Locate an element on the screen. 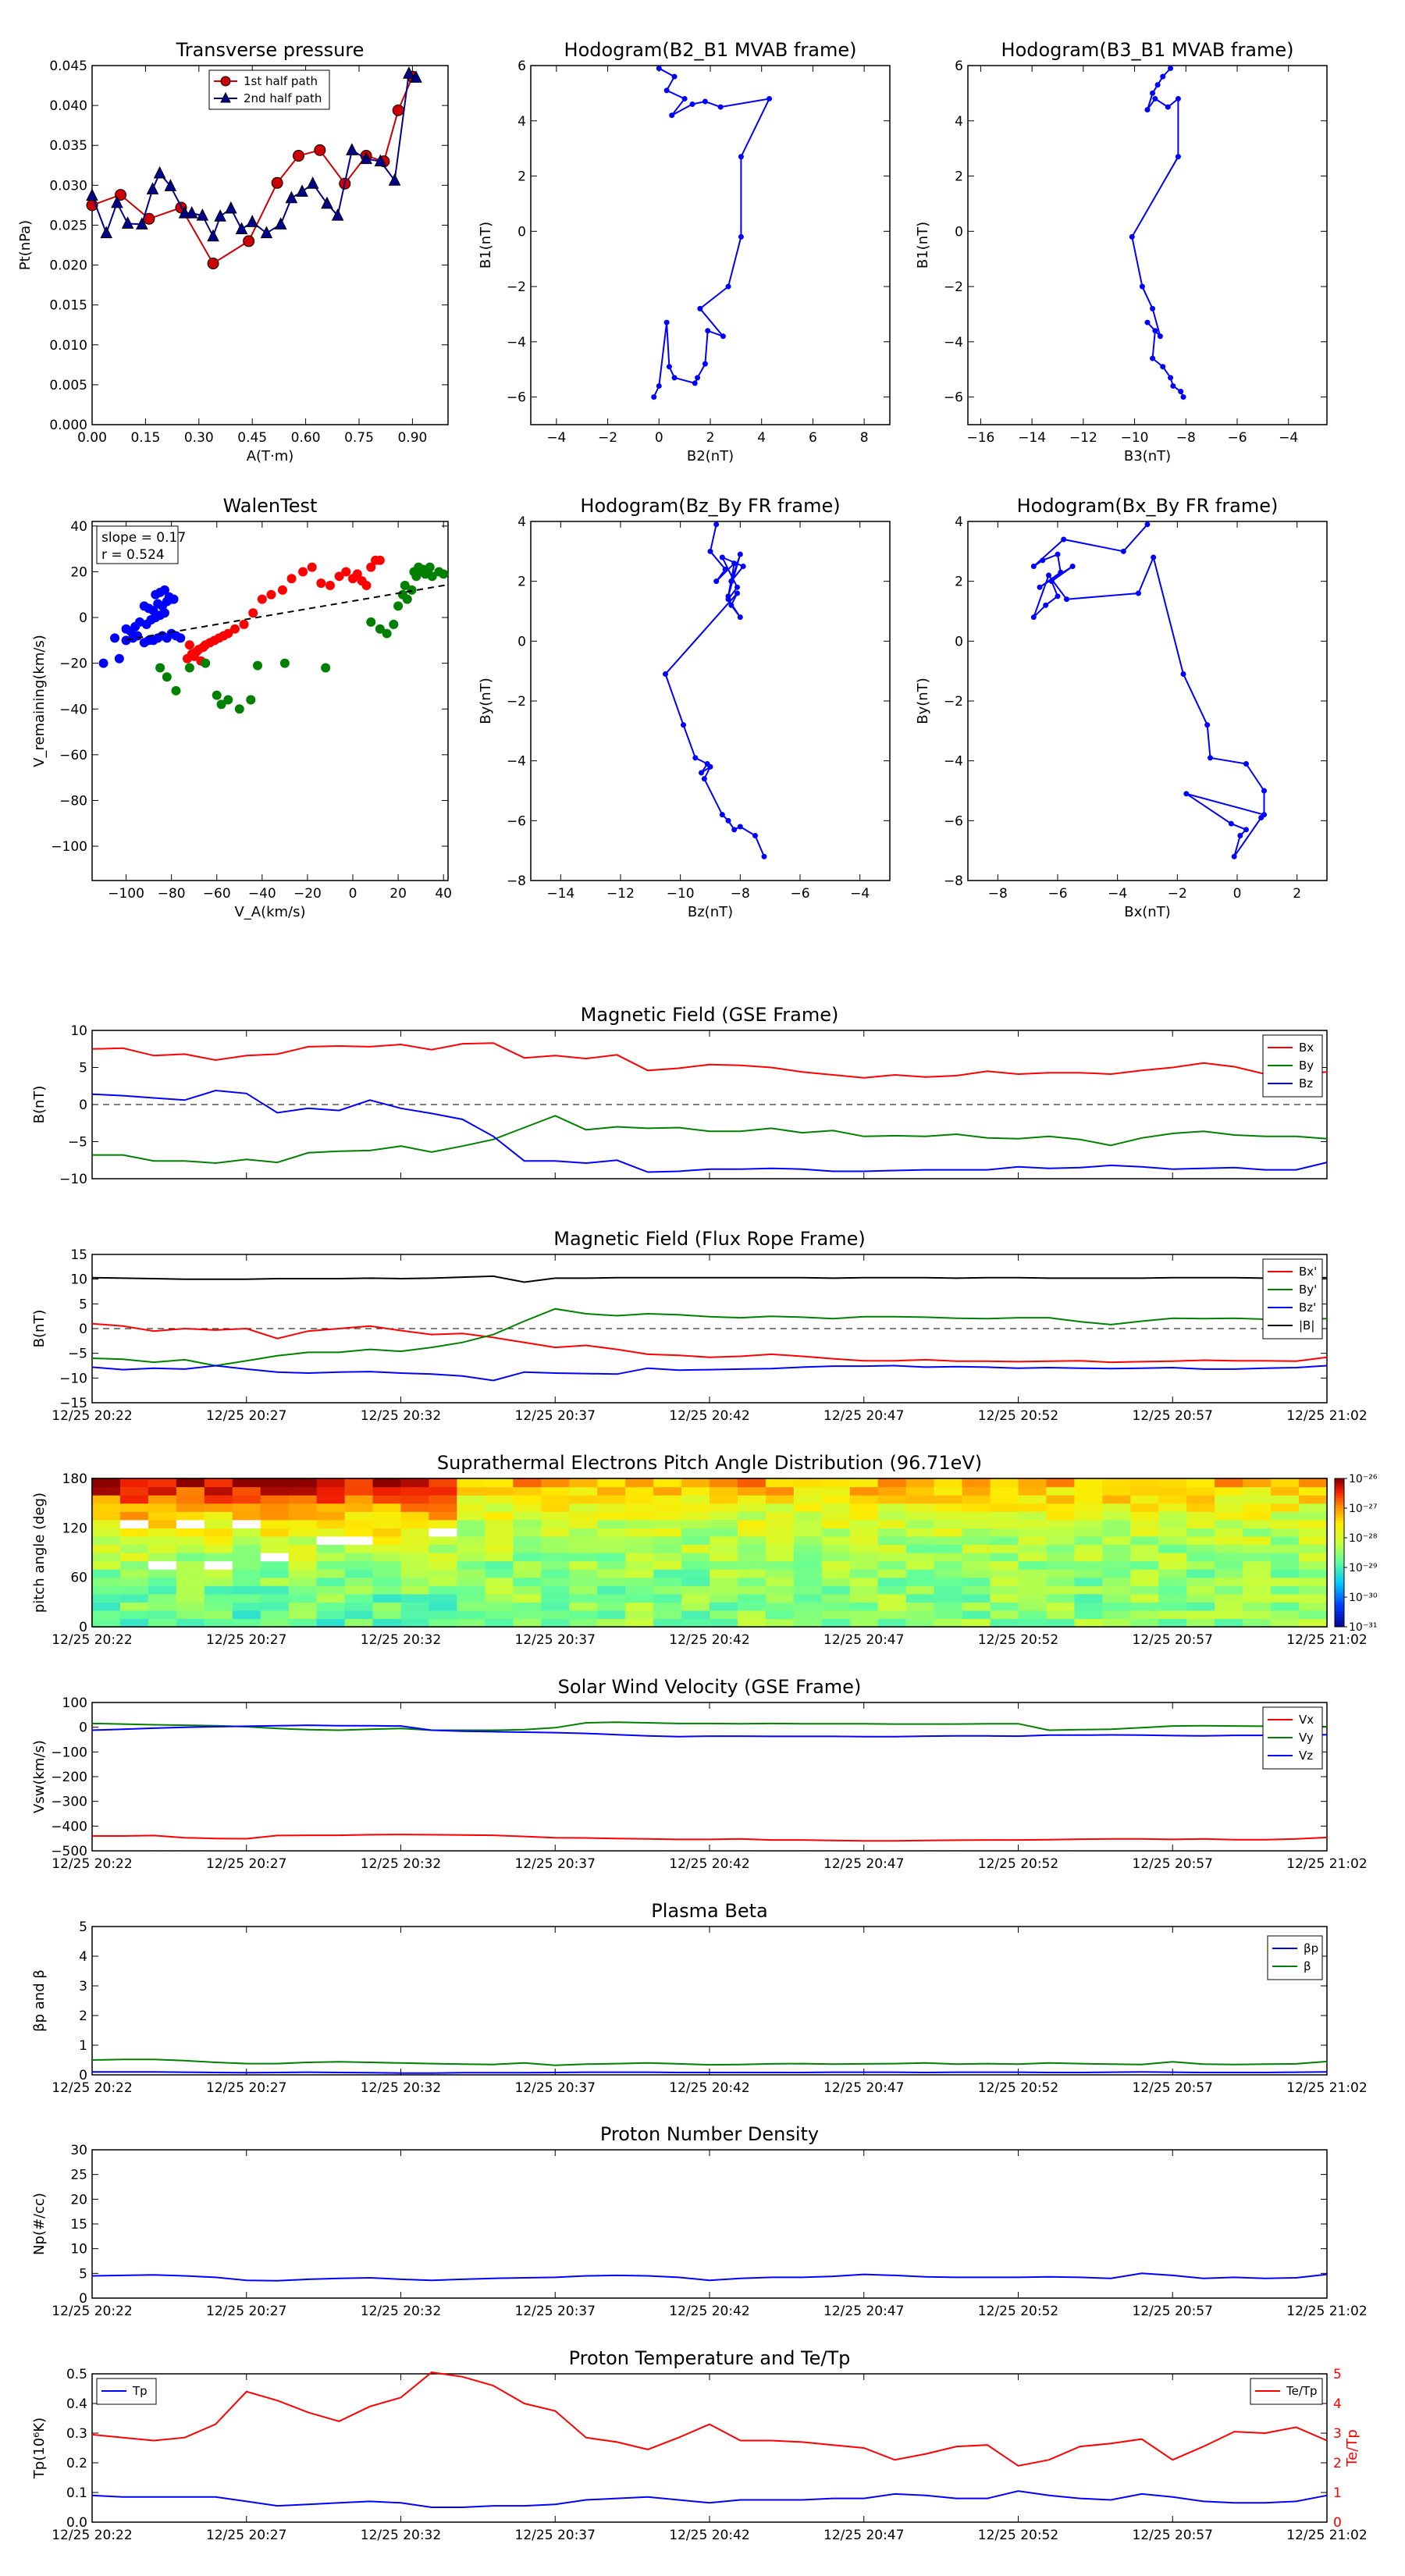  x-tick-label: −16 is located at coordinates (980, 438).